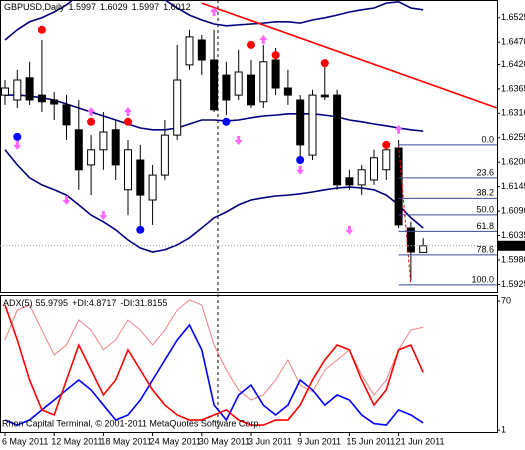  Describe the element at coordinates (349, 55) in the screenshot. I see `trend-line` at that location.